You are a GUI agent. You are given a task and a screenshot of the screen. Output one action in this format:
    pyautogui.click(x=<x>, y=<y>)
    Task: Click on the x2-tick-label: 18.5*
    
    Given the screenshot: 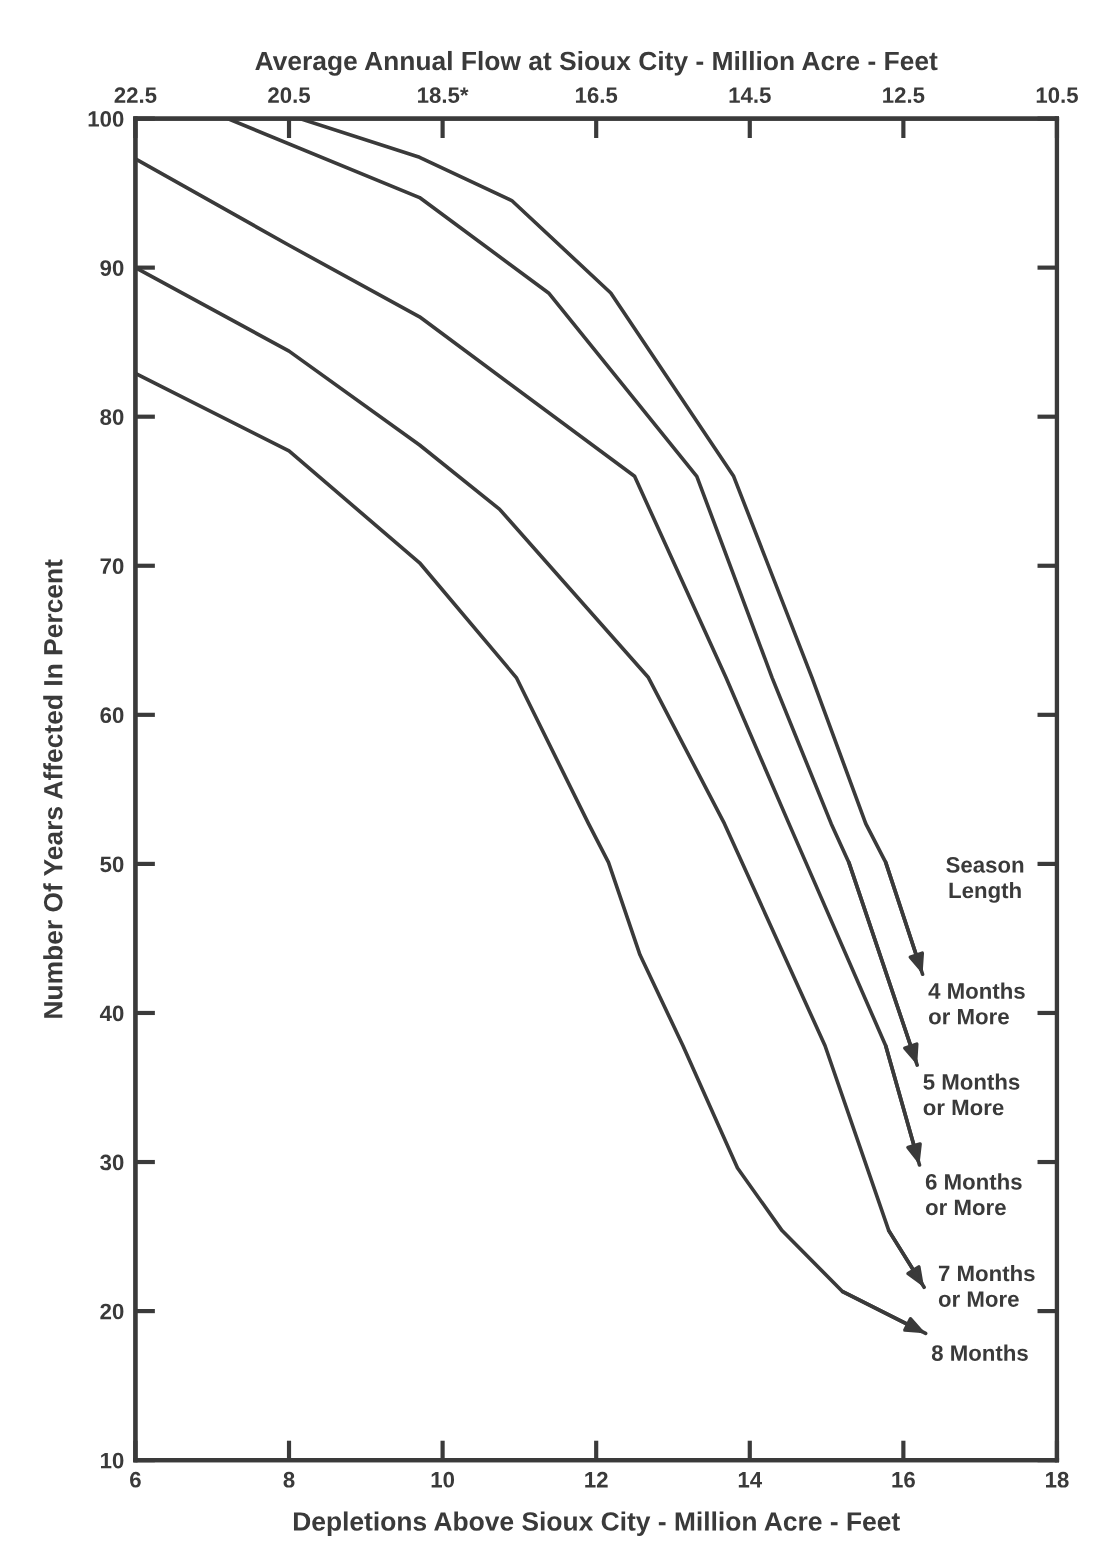 What is the action you would take?
    pyautogui.click(x=443, y=95)
    